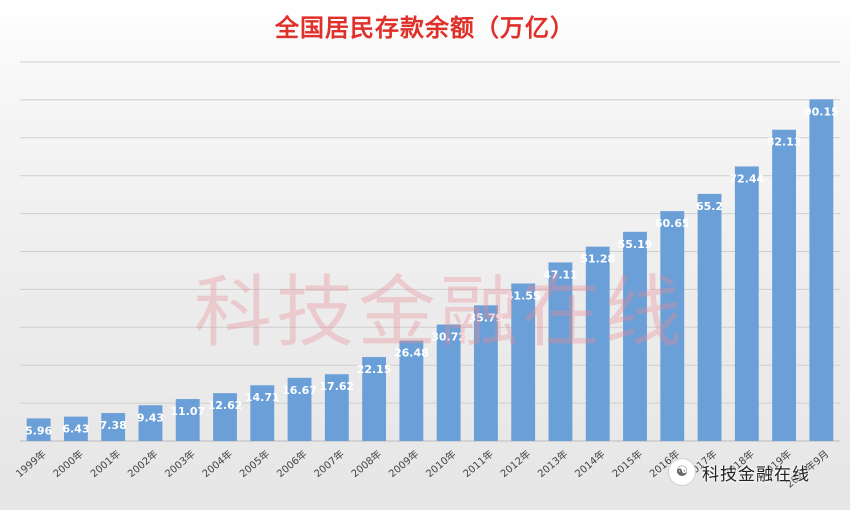 This screenshot has height=510, width=850. Describe the element at coordinates (292, 463) in the screenshot. I see `x-tick-label: 2006年` at that location.